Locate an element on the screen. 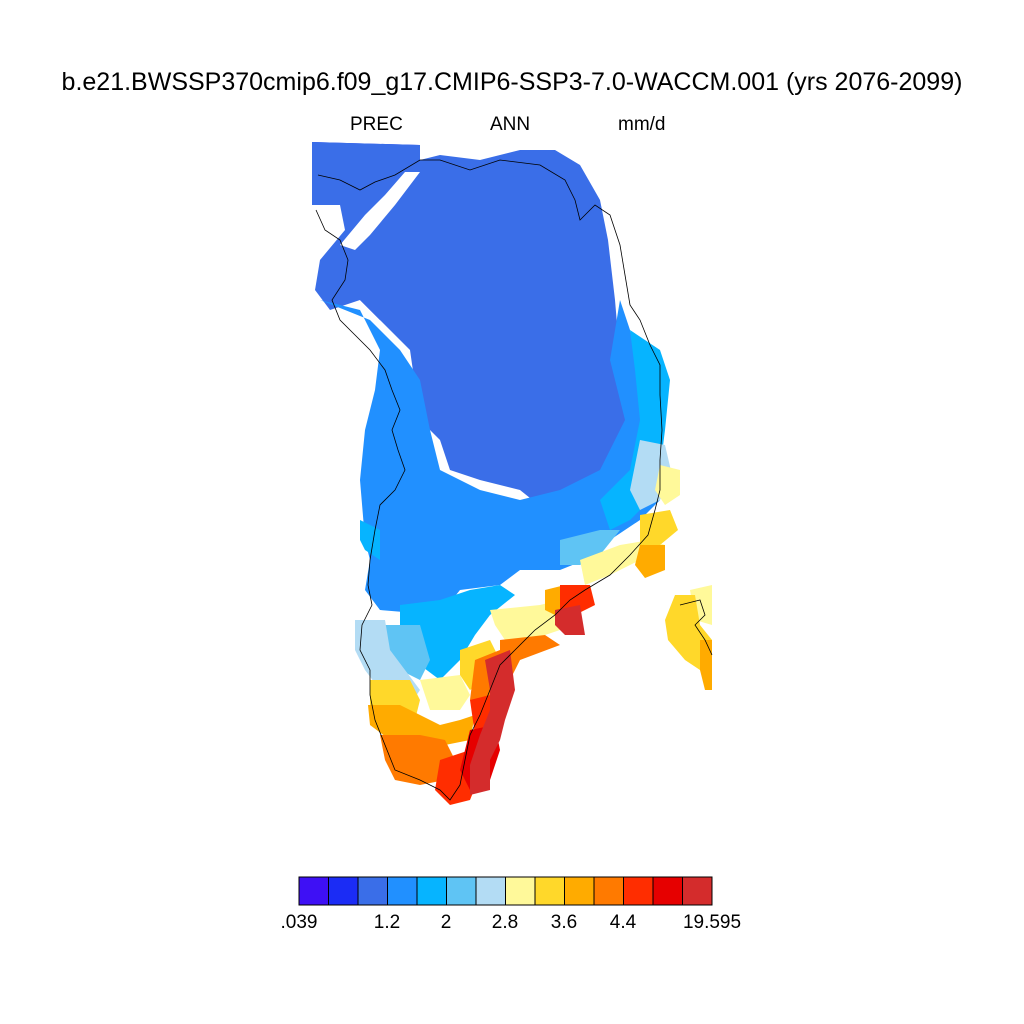  field-region-dark-orange is located at coordinates (417, 760).